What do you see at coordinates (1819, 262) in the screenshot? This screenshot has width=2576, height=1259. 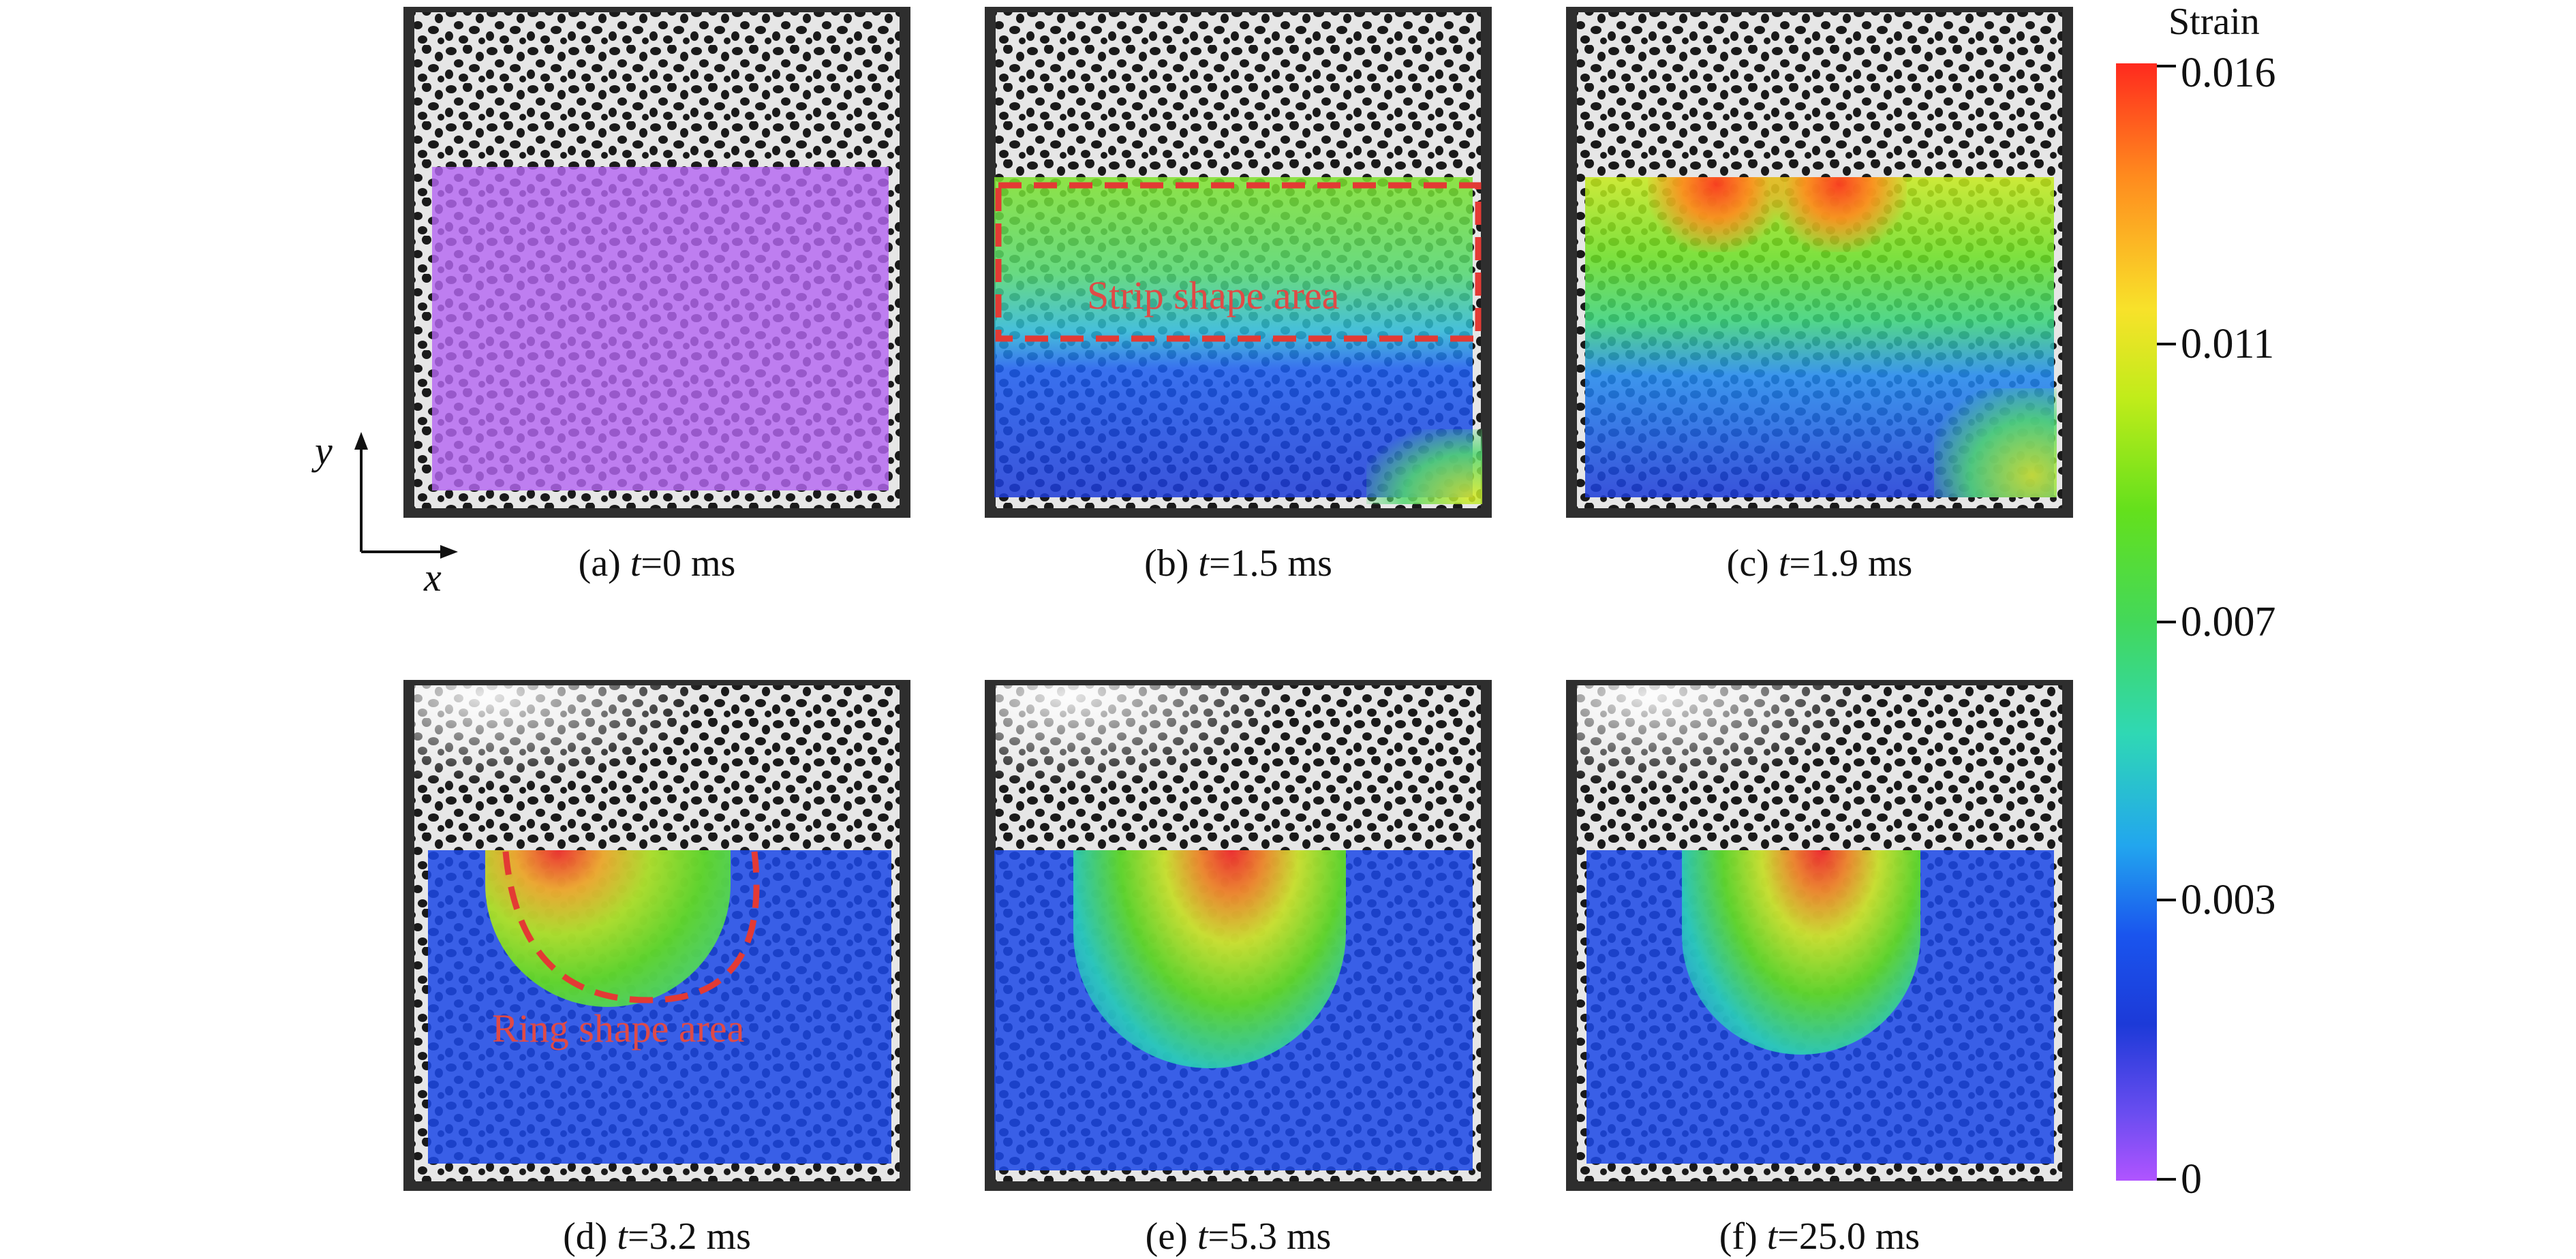 I see `panel-c-image` at bounding box center [1819, 262].